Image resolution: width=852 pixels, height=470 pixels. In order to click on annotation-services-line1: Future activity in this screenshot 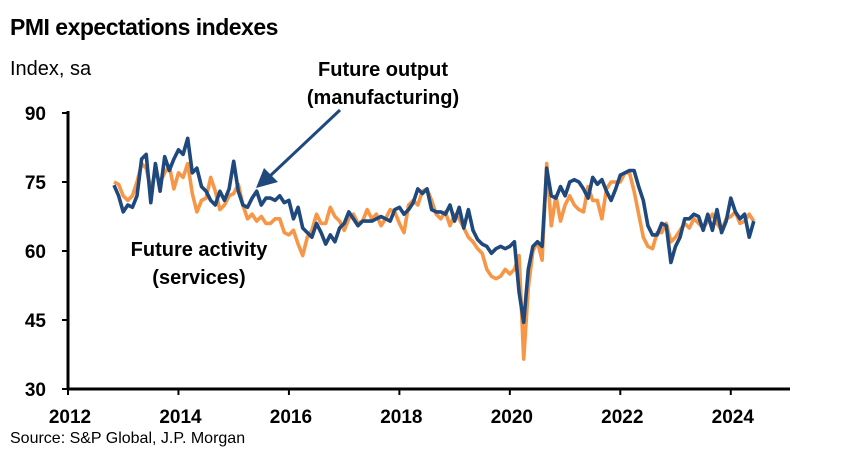, I will do `click(200, 250)`.